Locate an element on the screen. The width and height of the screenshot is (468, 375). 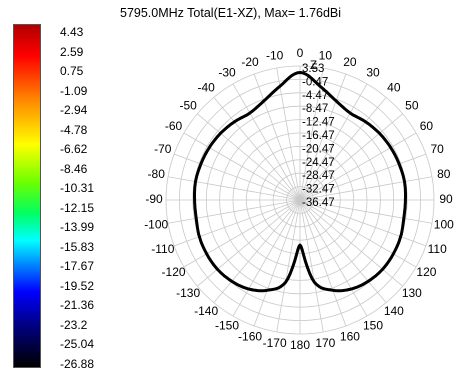
angle-tick-label: -110 is located at coordinates (162, 249).